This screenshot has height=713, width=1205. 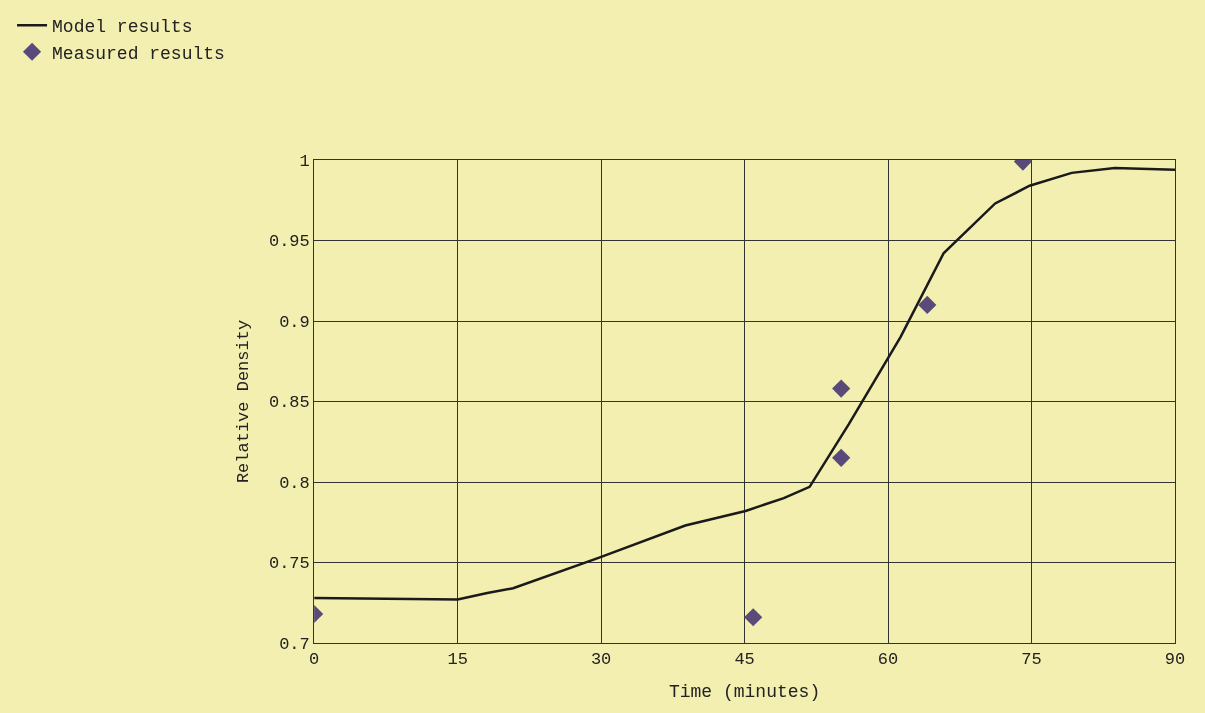 I want to click on legend-label: Model results, so click(x=122, y=27).